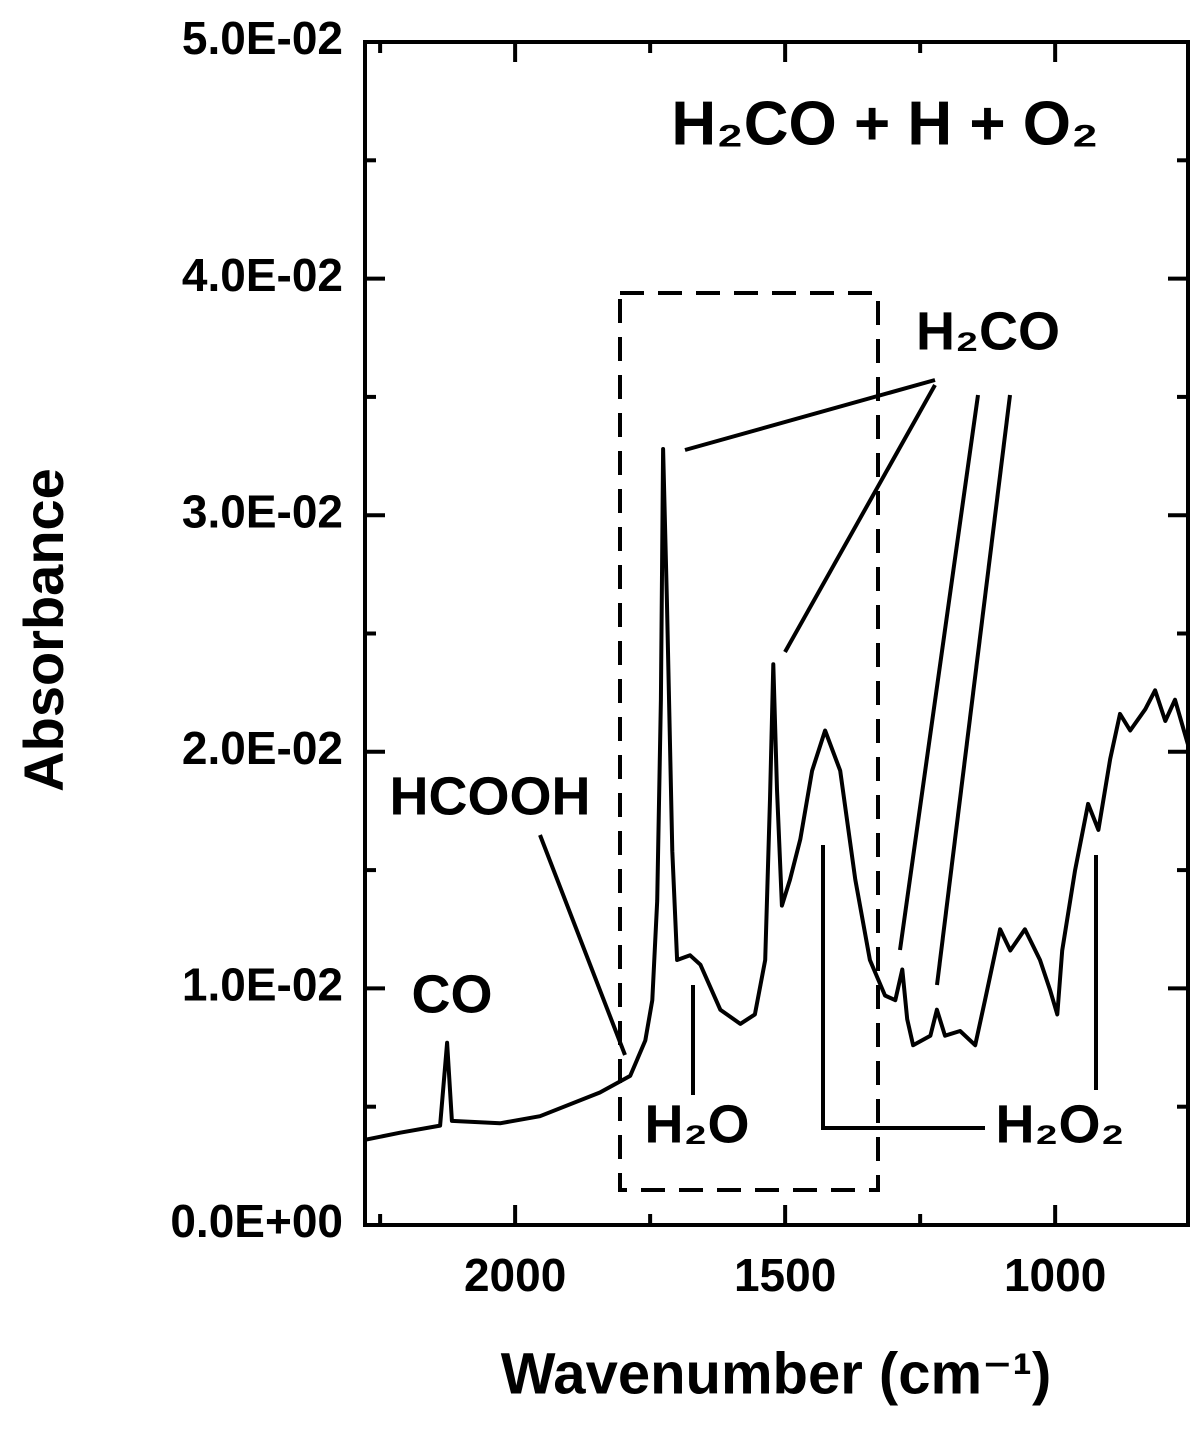 The height and width of the screenshot is (1438, 1200). What do you see at coordinates (785, 1275) in the screenshot?
I see `x-tick-label: 1500` at bounding box center [785, 1275].